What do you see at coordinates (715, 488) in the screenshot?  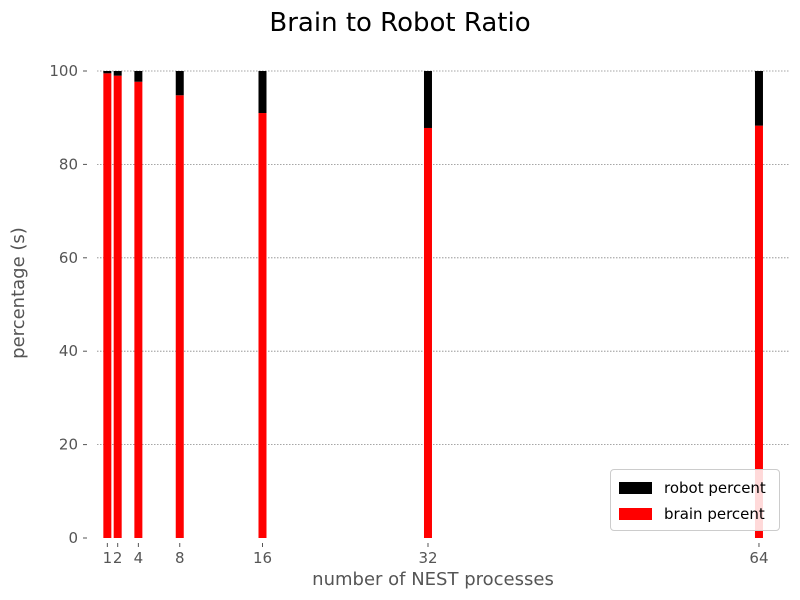 I see `legend-label-robot: robot percent` at bounding box center [715, 488].